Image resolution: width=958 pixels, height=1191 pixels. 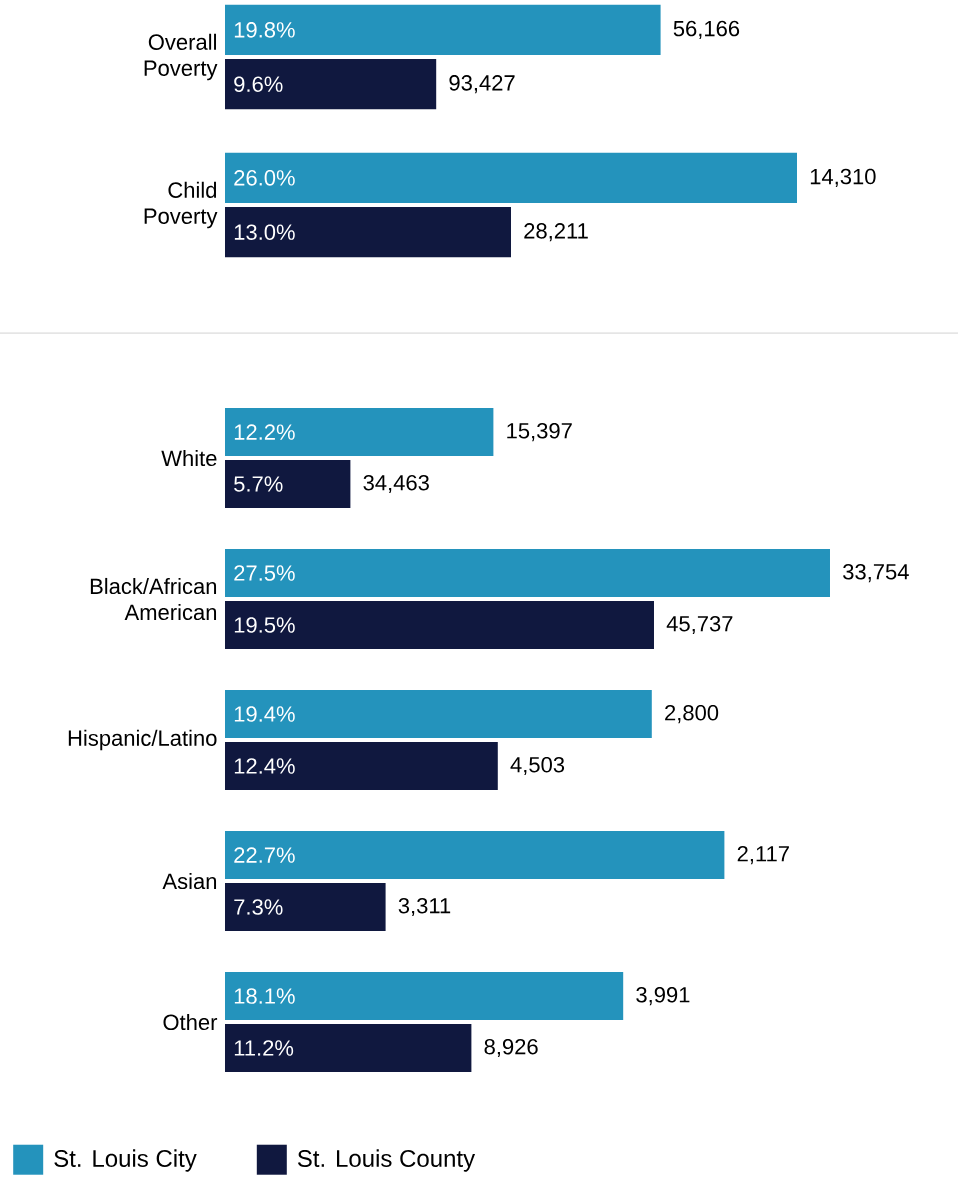 What do you see at coordinates (264, 714) in the screenshot?
I see `data-label: 19.4%` at bounding box center [264, 714].